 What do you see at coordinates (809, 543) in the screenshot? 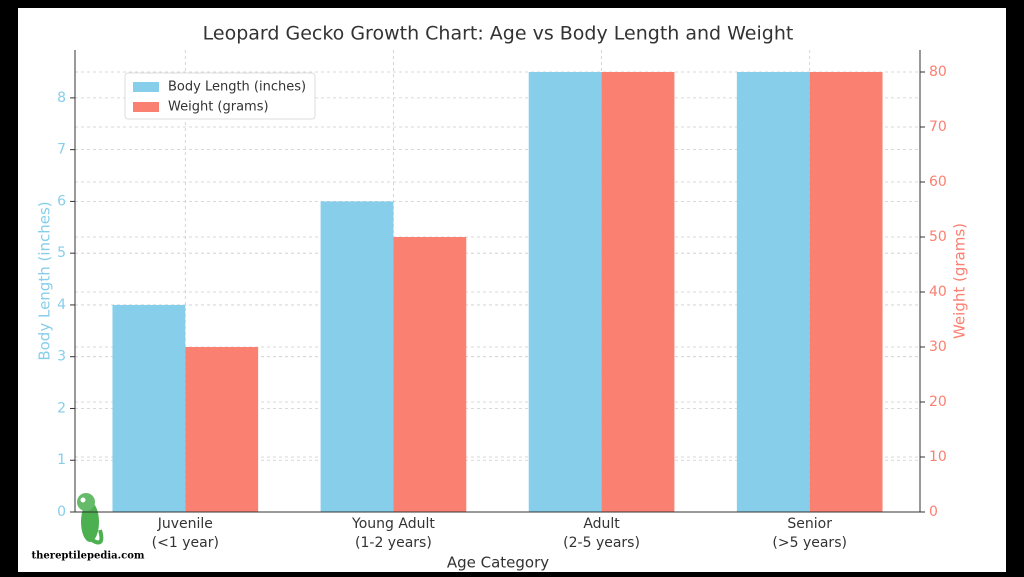
I see `x-tick-label-line: (>5 years)` at bounding box center [809, 543].